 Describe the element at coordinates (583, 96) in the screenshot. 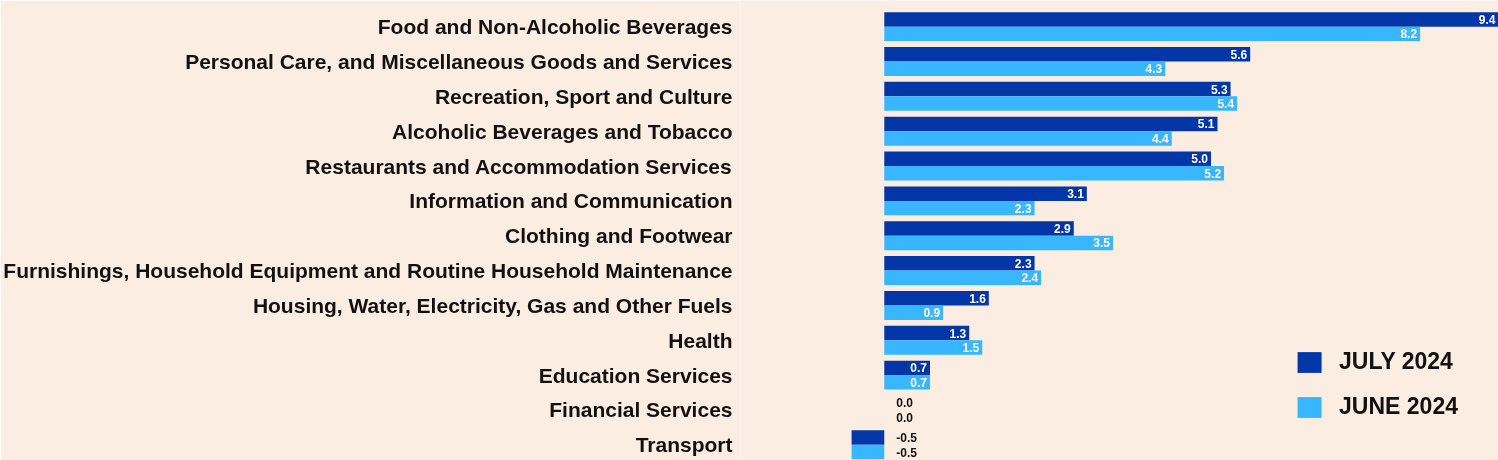

I see `y-tick-label: Recreation, Sport and Culture` at that location.